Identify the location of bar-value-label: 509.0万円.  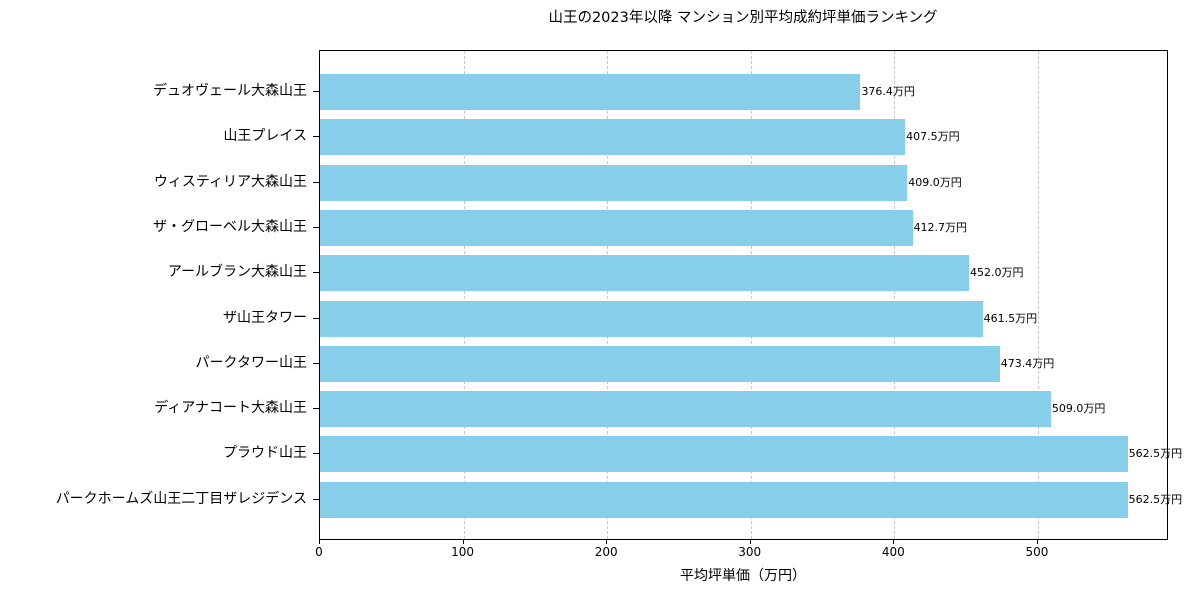
(1078, 409).